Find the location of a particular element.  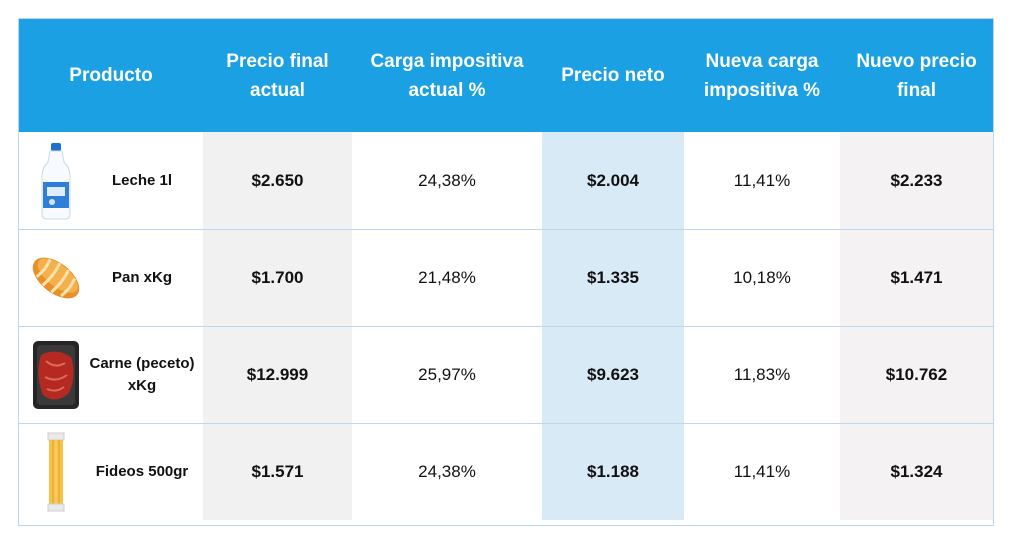

precio-final-actual: $2.650 is located at coordinates (277, 180).